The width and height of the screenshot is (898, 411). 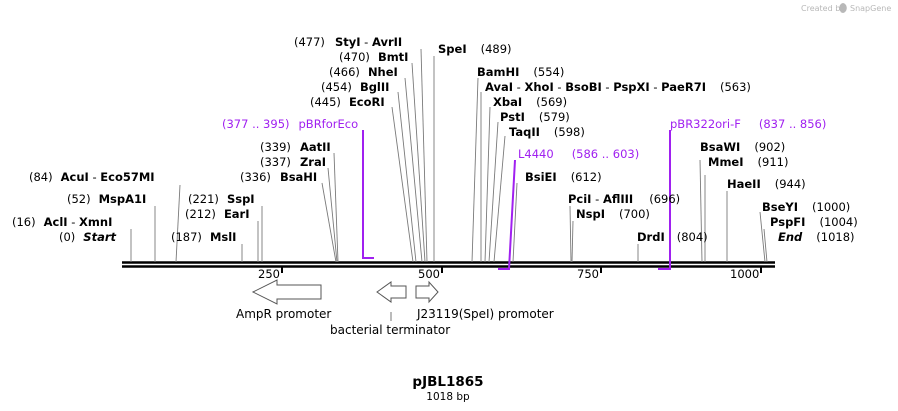 What do you see at coordinates (823, 8) in the screenshot?
I see `watermark-text: Created by` at bounding box center [823, 8].